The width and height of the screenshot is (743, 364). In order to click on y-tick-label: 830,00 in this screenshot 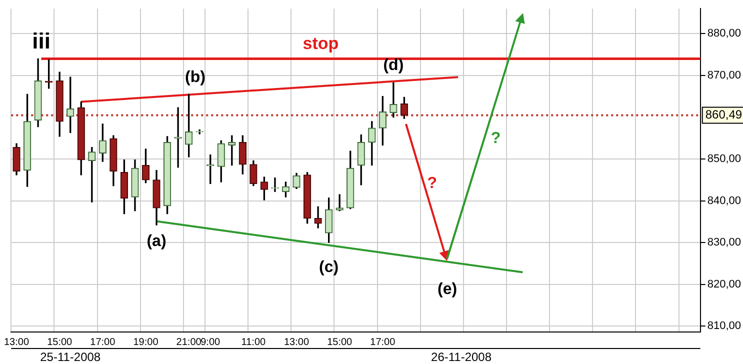, I will do `click(724, 242)`.